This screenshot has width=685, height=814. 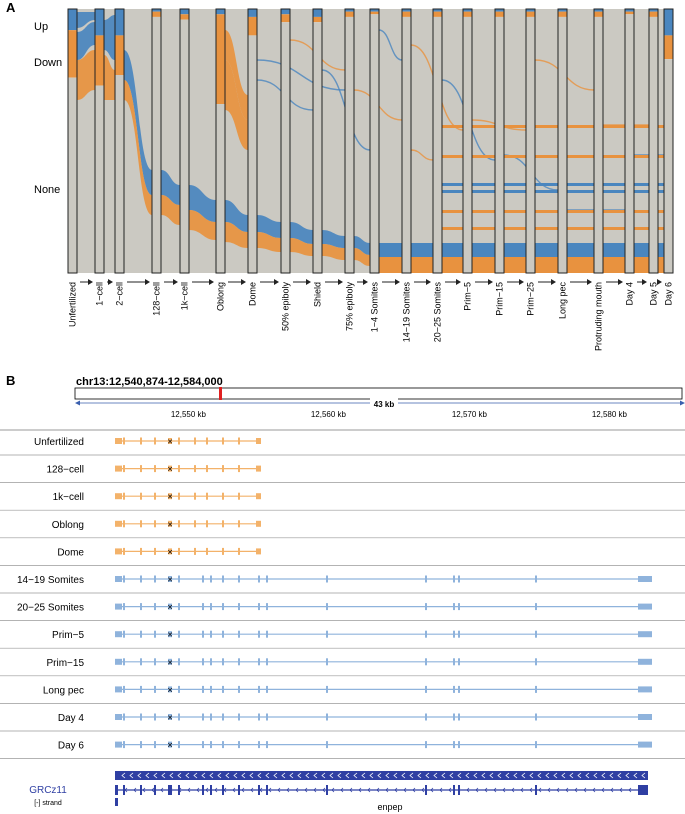 What do you see at coordinates (185, 296) in the screenshot?
I see `stage-label: 1k−cell` at bounding box center [185, 296].